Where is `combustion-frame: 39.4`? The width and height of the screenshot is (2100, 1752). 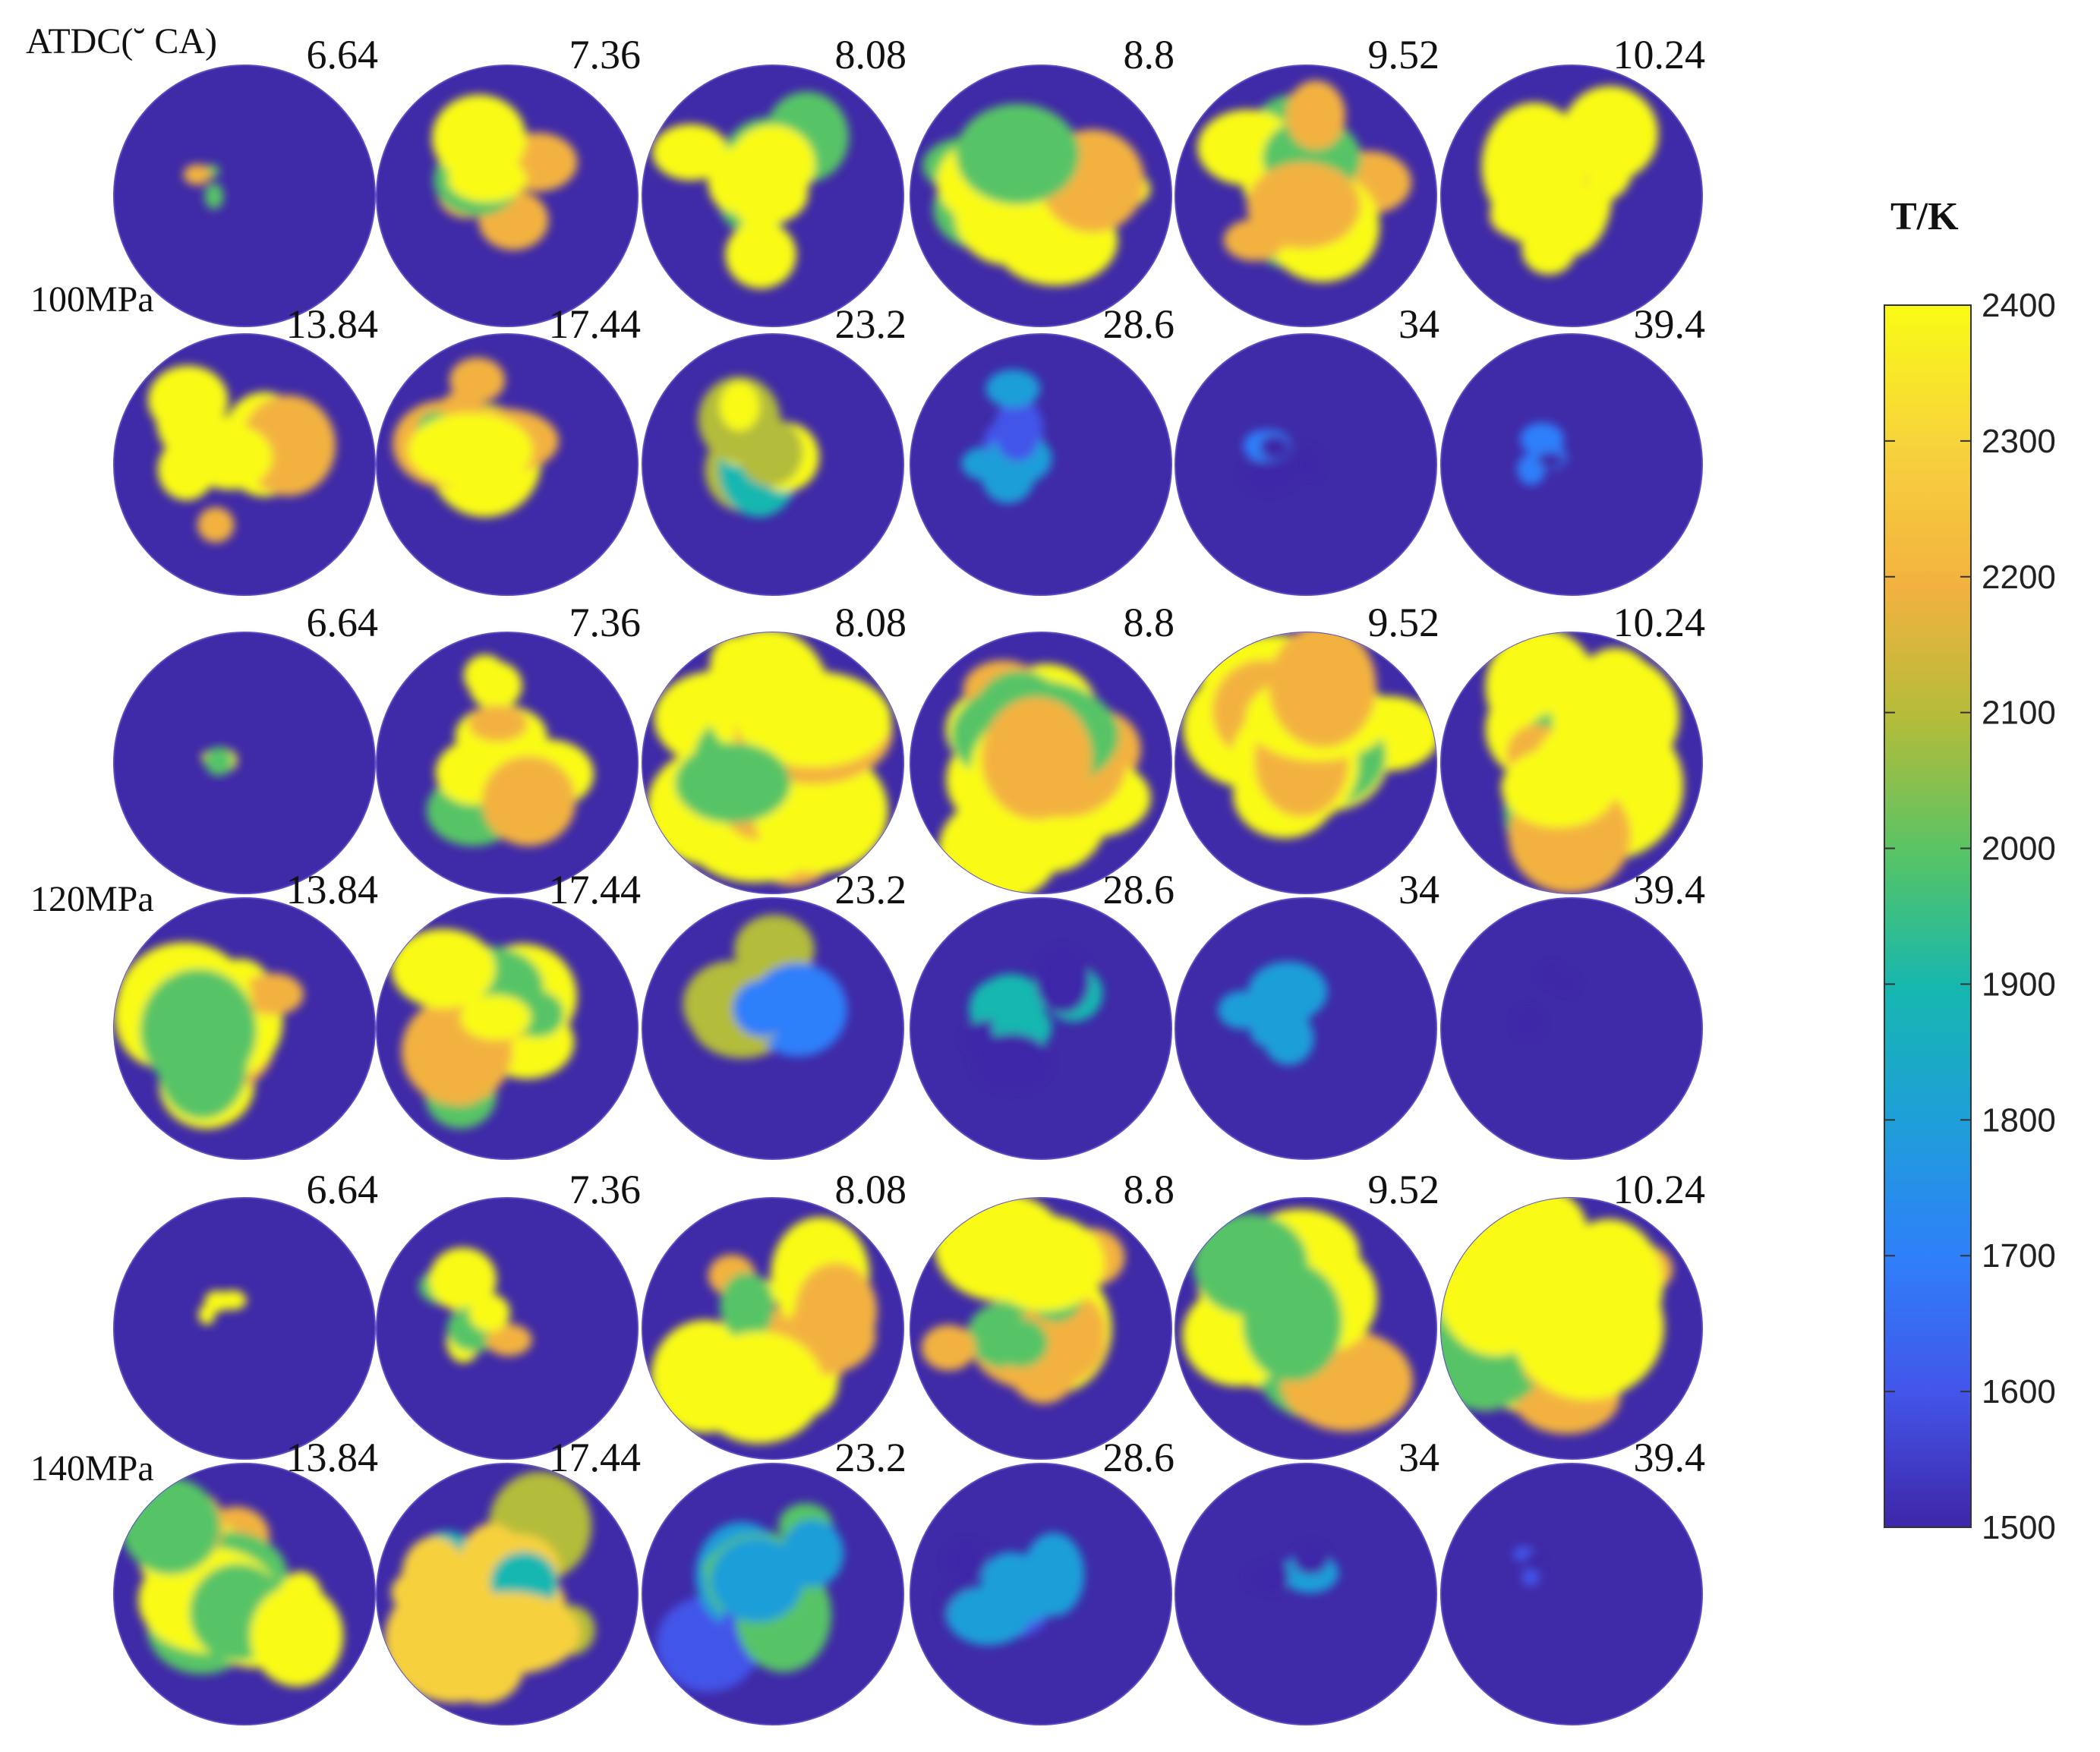 combustion-frame: 39.4 is located at coordinates (1572, 1014).